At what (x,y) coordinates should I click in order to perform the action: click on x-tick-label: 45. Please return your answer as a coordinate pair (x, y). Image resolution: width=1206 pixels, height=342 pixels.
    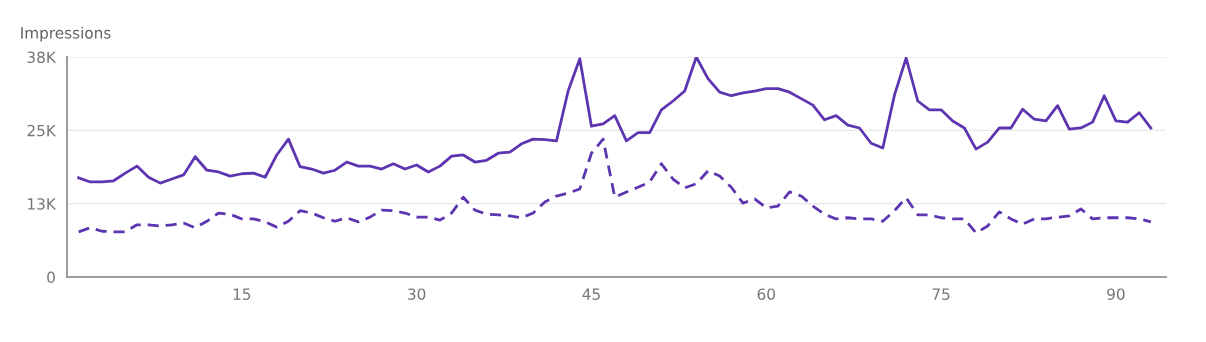
    Looking at the image, I should click on (591, 294).